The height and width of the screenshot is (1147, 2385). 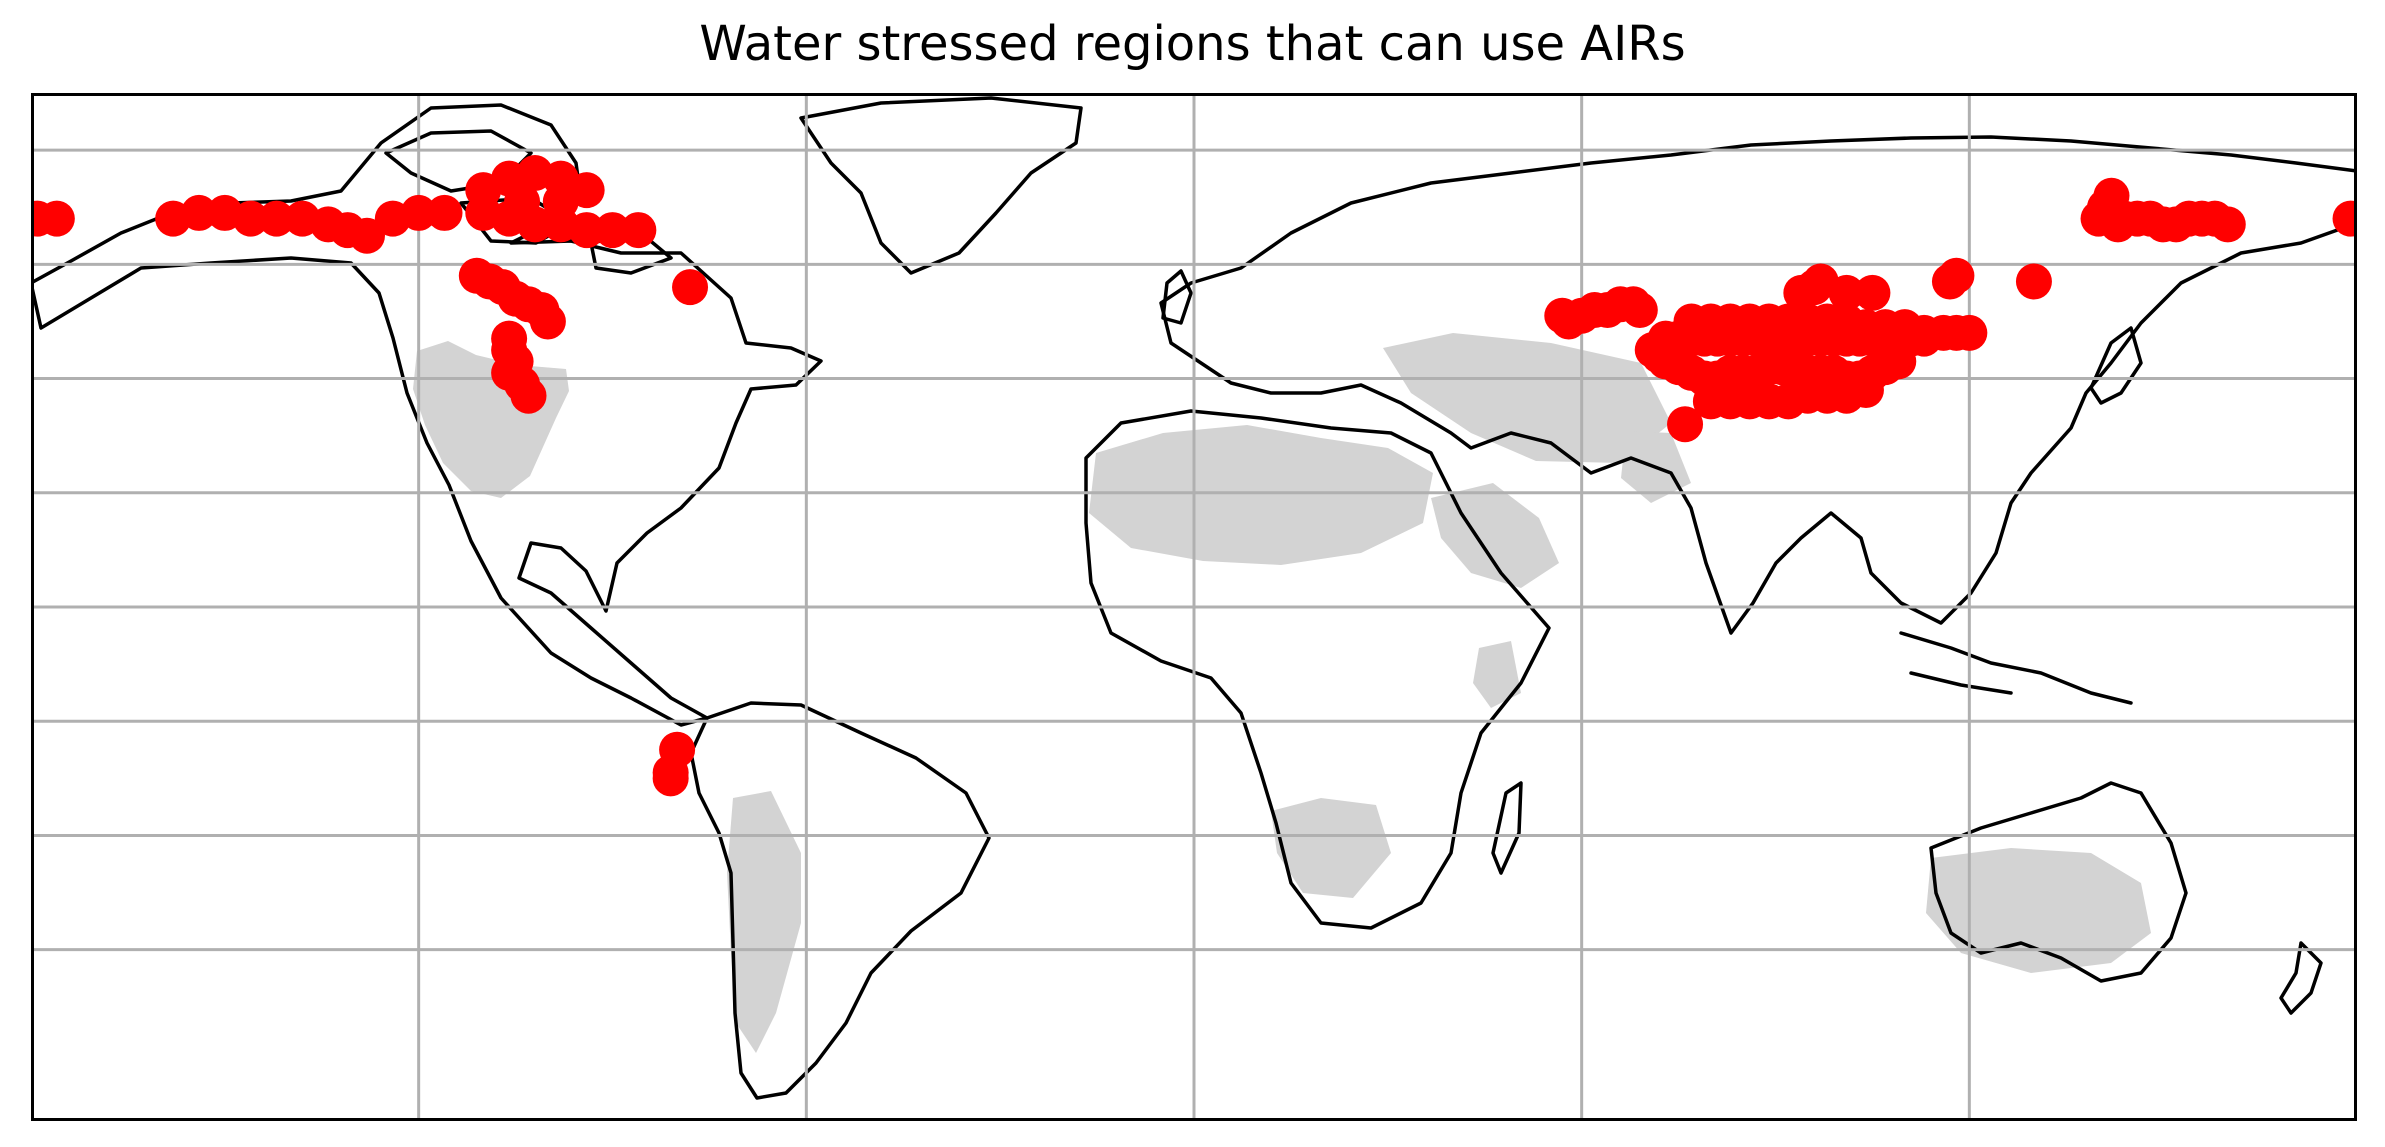 I want to click on coastline-africa, so click(x=1317, y=669).